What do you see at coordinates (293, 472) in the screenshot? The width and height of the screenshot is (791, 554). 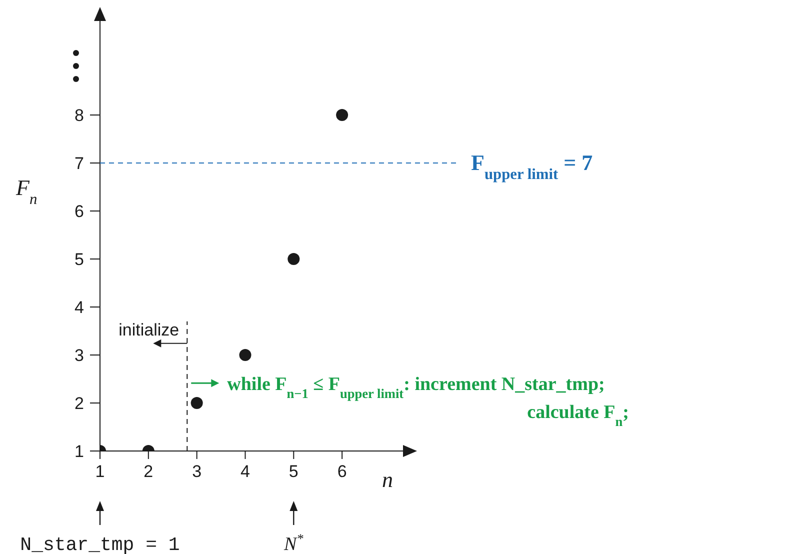 I see `x-tick-label: 5` at bounding box center [293, 472].